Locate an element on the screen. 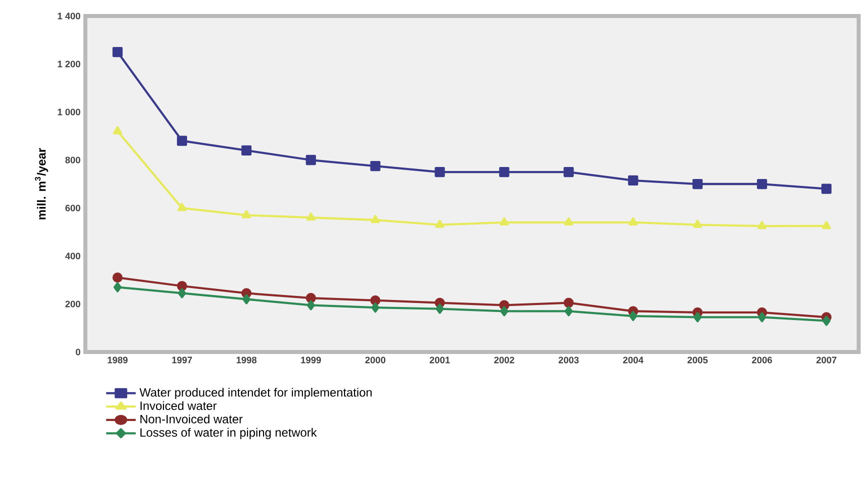  legend-label: Non-Invoiced water is located at coordinates (191, 419).